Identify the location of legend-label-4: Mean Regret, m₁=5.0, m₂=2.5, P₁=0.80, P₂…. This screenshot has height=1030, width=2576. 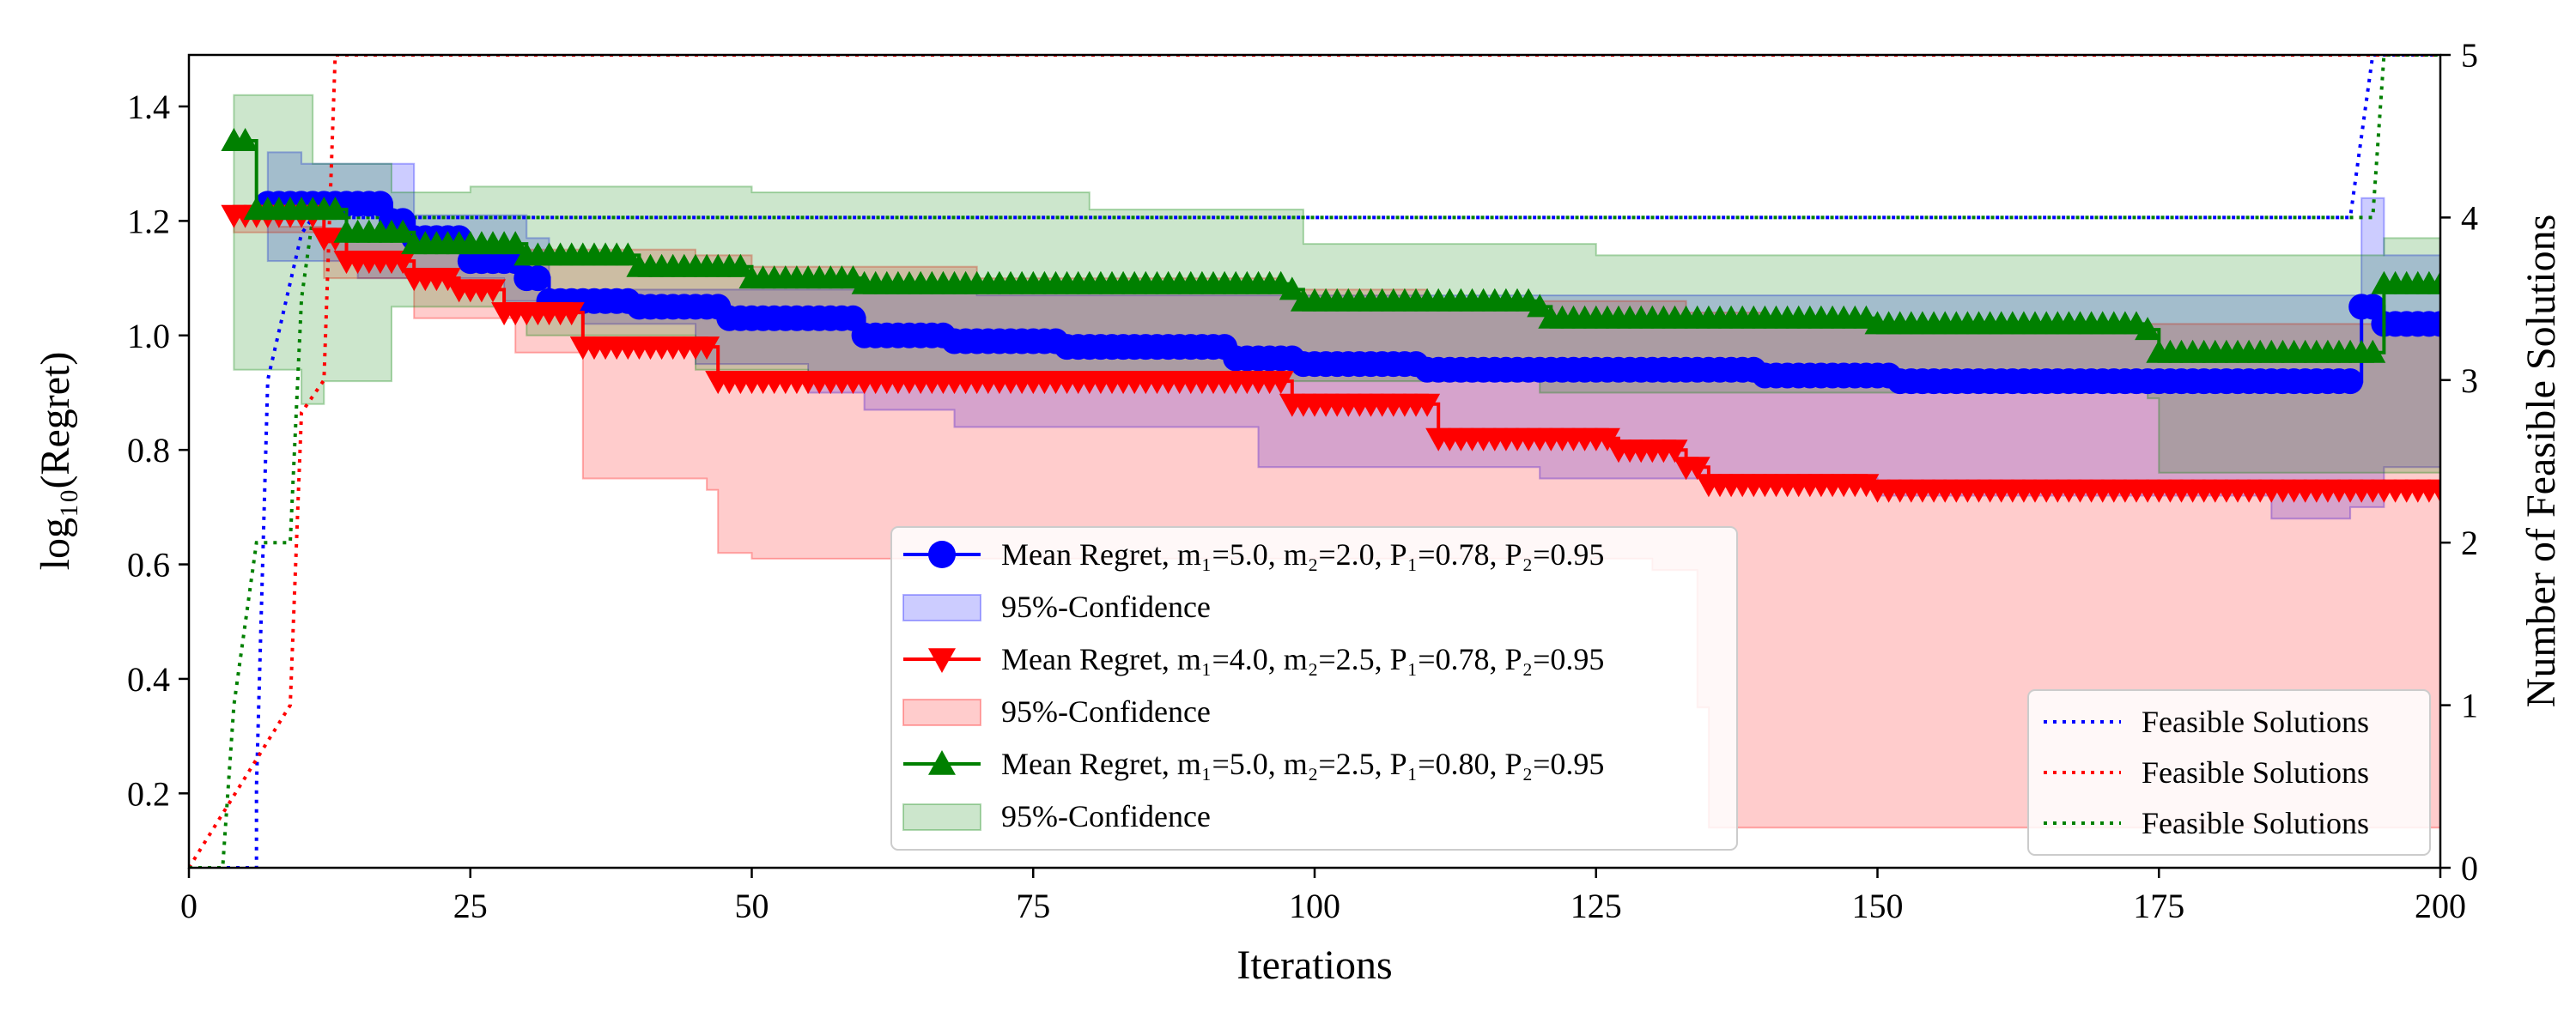
(1302, 764).